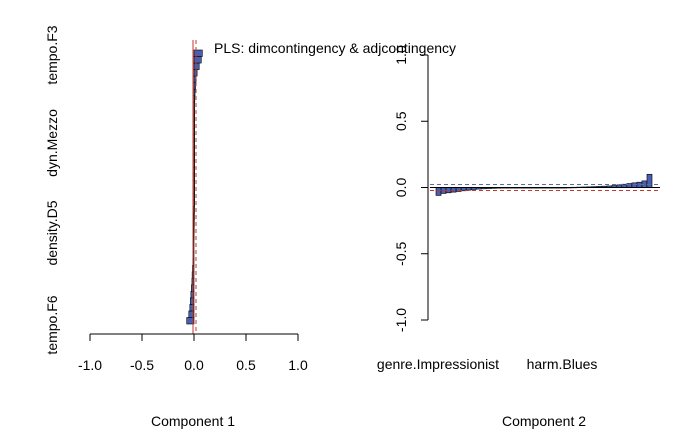 The width and height of the screenshot is (700, 432). I want to click on panel1-category-label: dyn.Mezzo, so click(52, 143).